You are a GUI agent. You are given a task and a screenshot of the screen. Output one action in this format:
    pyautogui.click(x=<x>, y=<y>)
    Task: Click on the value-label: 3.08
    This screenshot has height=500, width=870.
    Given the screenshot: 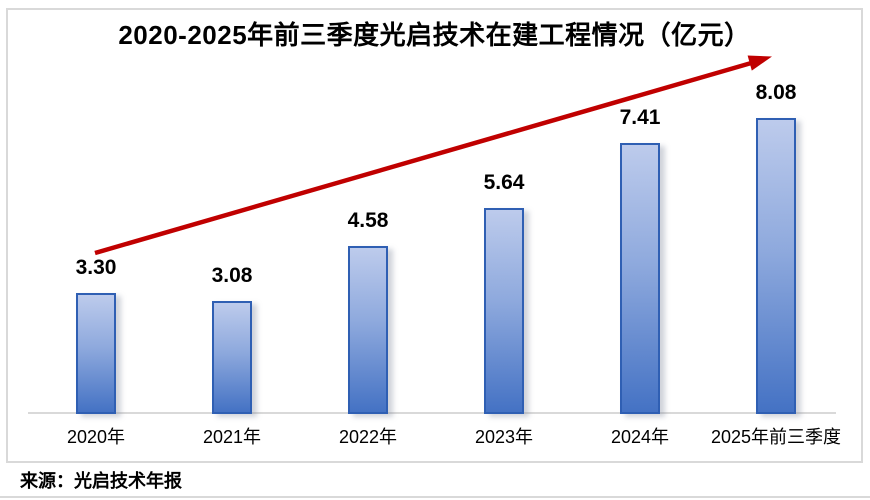 What is the action you would take?
    pyautogui.click(x=232, y=275)
    